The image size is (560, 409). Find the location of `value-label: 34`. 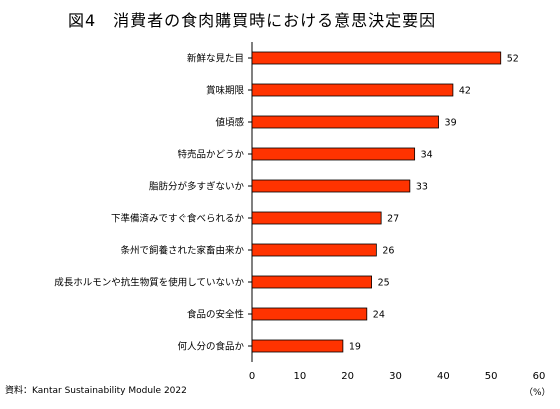

value-label: 34 is located at coordinates (427, 155).